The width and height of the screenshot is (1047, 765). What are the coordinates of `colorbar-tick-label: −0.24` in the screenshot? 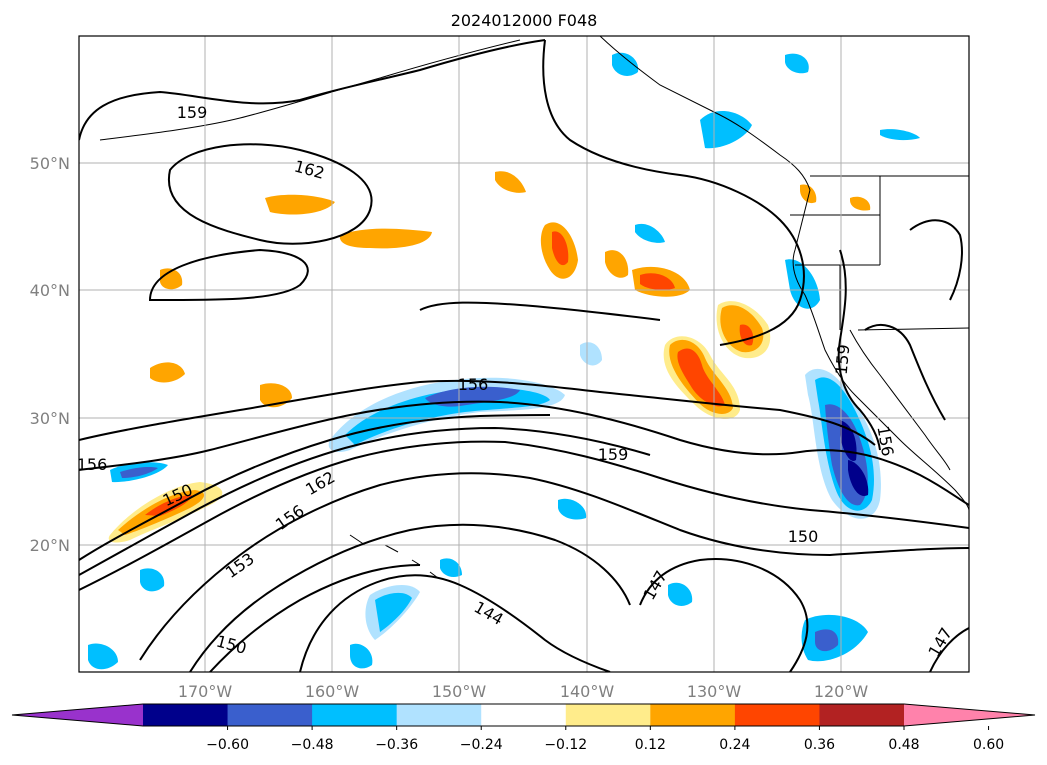 It's located at (481, 745).